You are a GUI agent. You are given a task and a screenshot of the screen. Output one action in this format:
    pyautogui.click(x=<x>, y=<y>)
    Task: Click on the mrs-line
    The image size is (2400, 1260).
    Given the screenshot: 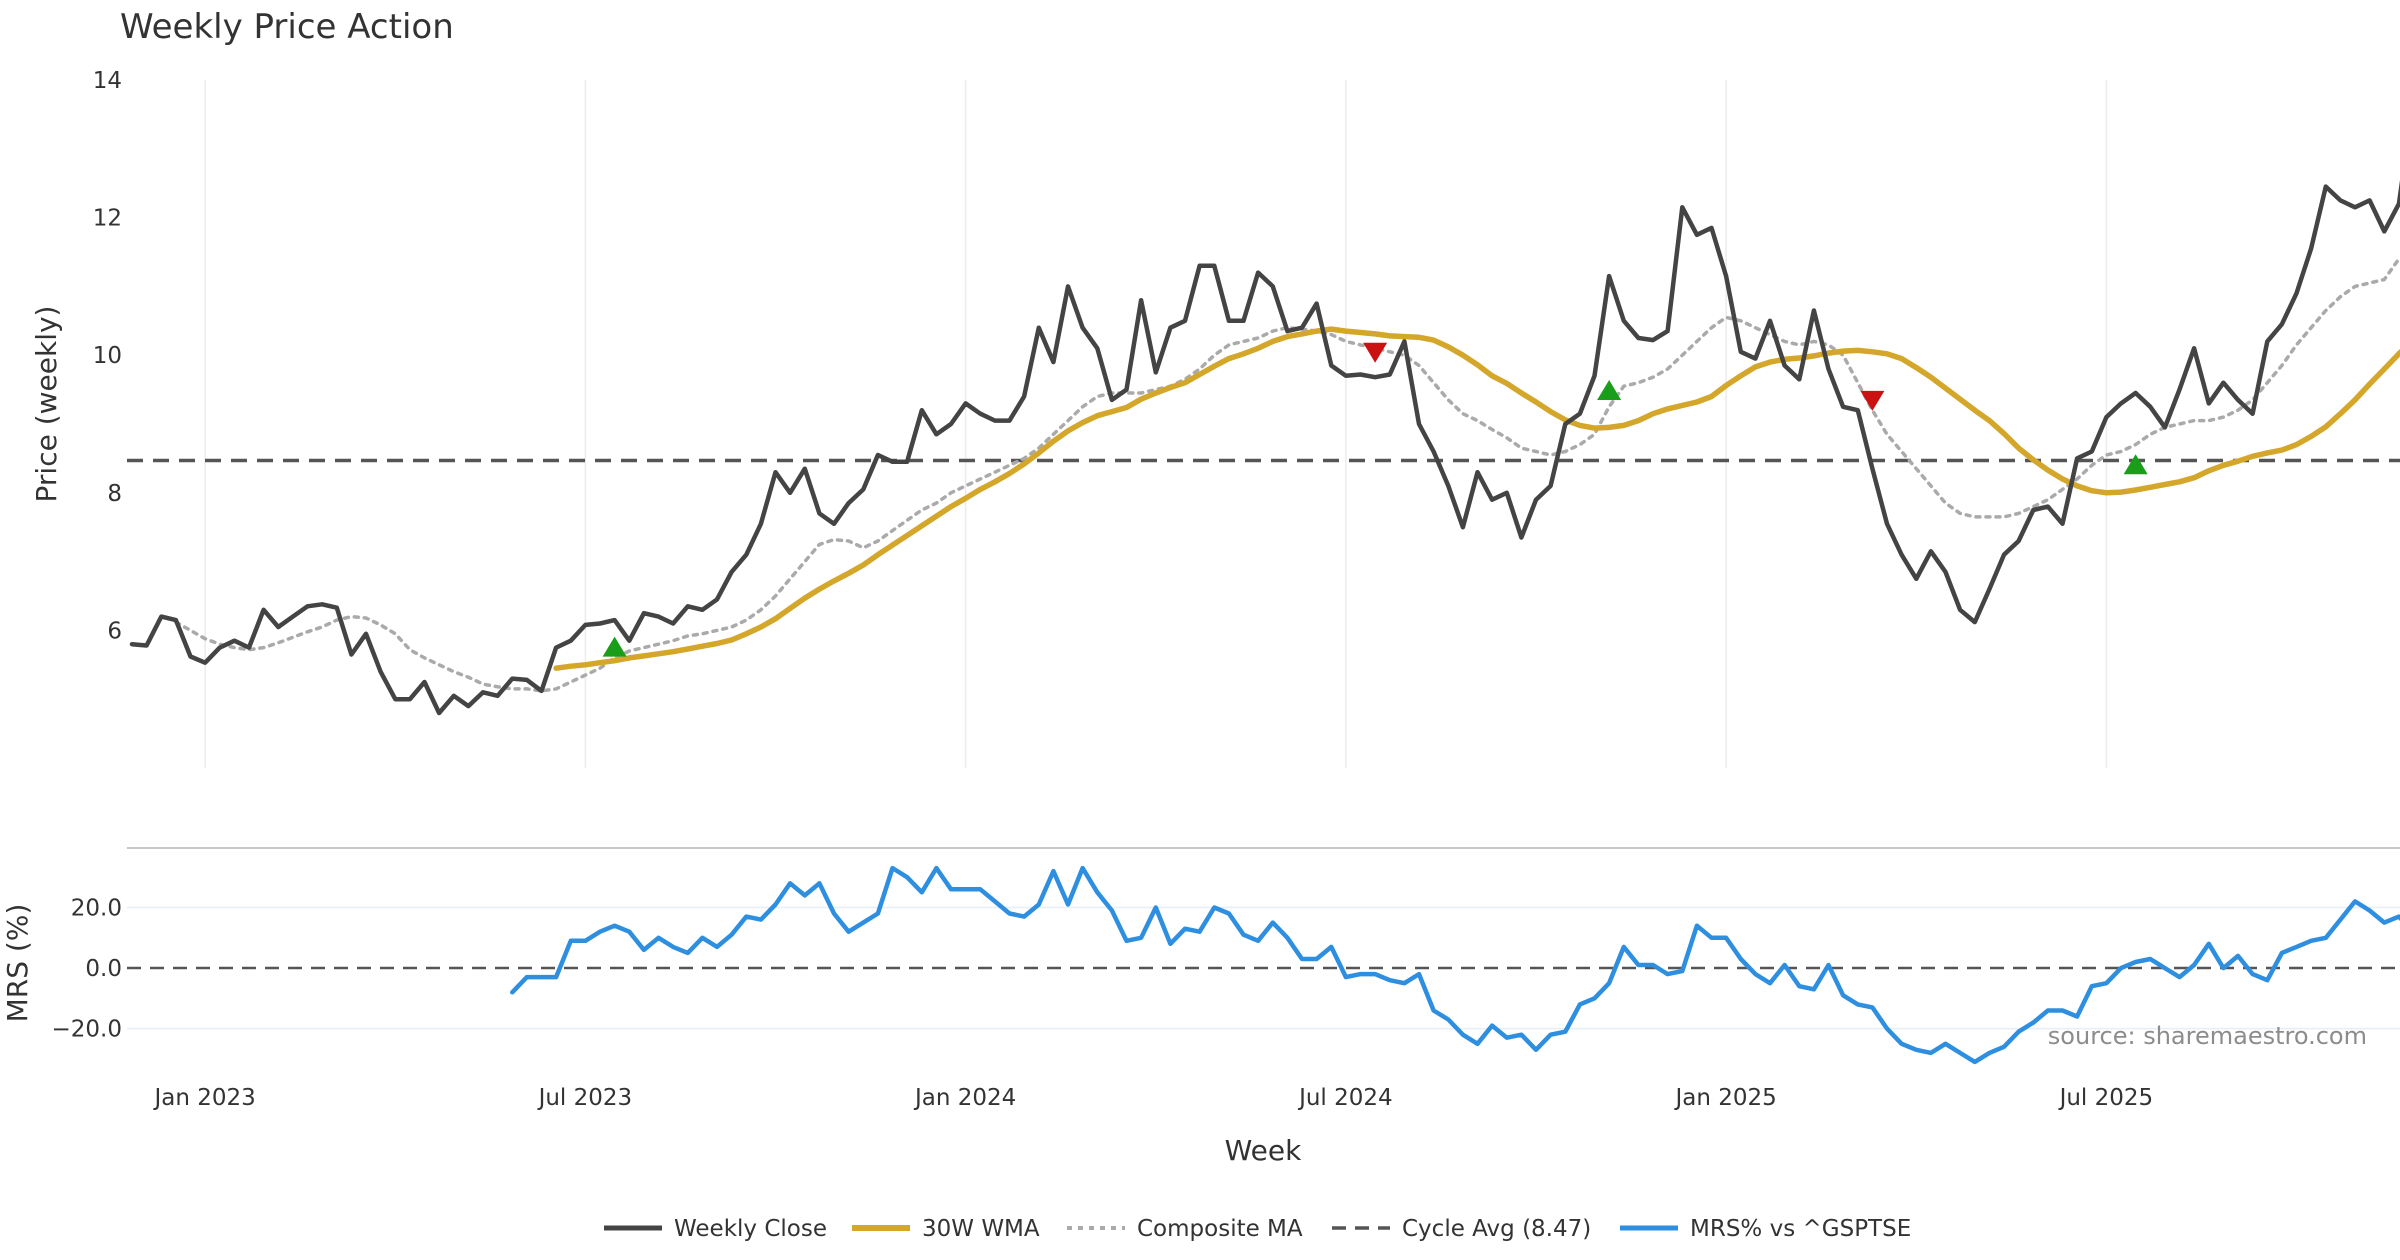 What is the action you would take?
    pyautogui.click(x=1455, y=965)
    